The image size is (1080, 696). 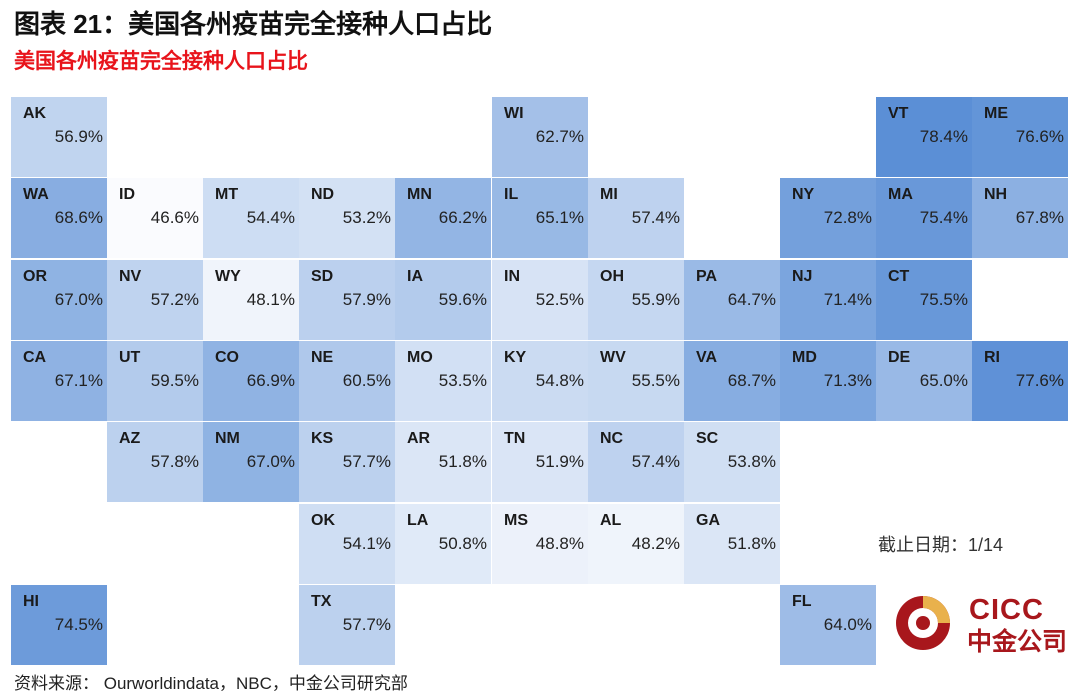 I want to click on state-abbr: MS, so click(x=516, y=520).